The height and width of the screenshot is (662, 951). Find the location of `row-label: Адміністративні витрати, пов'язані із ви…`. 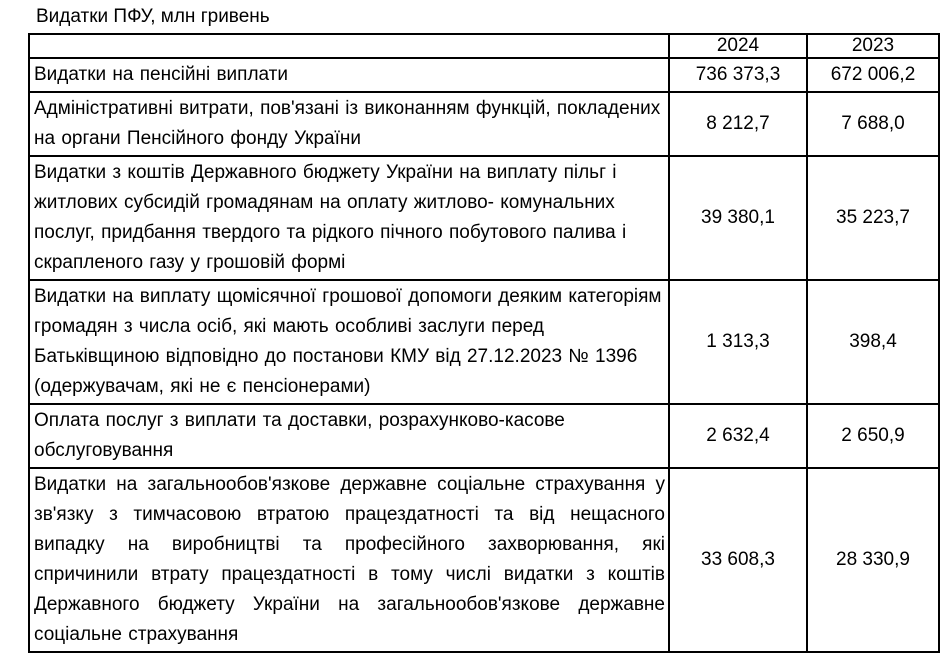

row-label: Адміністративні витрати, пов'язані із ви… is located at coordinates (349, 124).